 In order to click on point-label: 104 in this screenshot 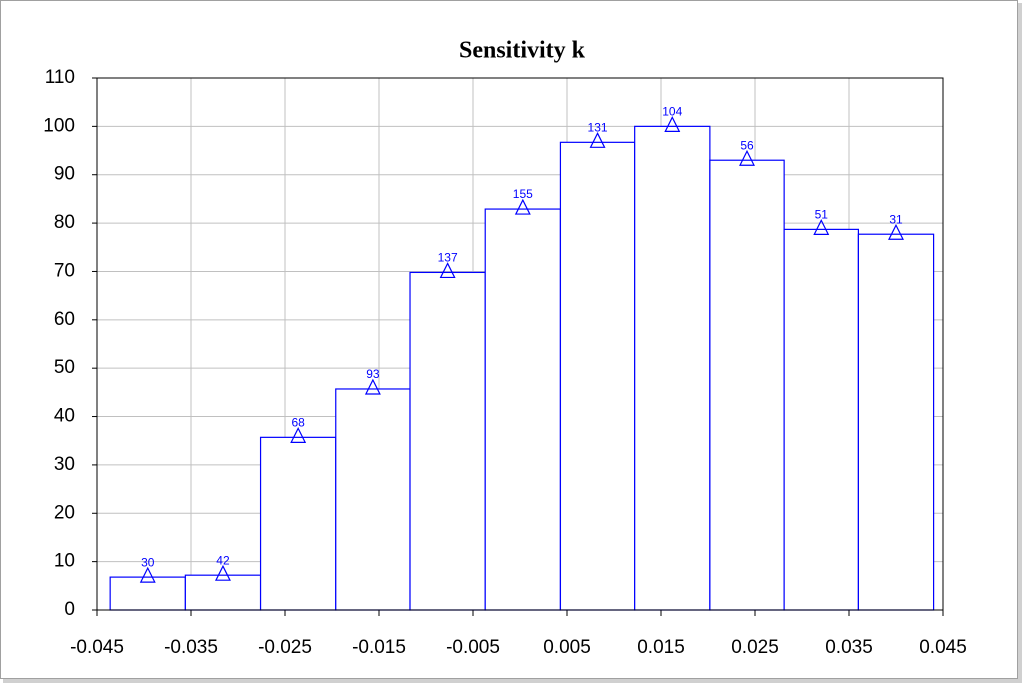, I will do `click(672, 112)`.